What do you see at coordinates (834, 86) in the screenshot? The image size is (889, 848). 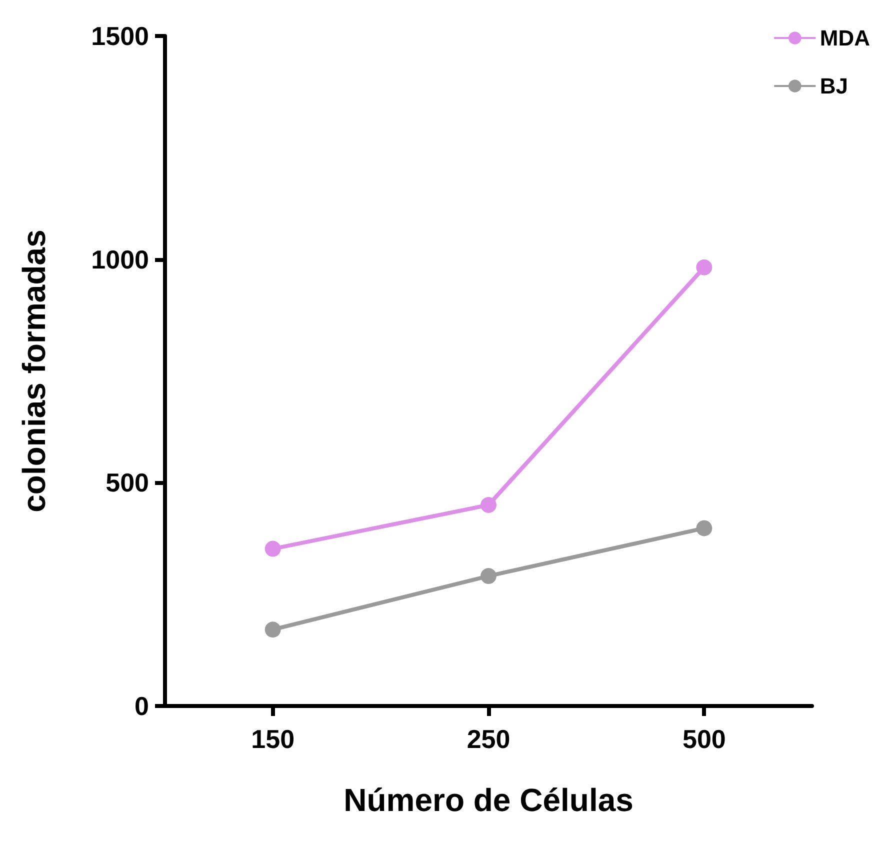 I see `legend-label: BJ` at bounding box center [834, 86].